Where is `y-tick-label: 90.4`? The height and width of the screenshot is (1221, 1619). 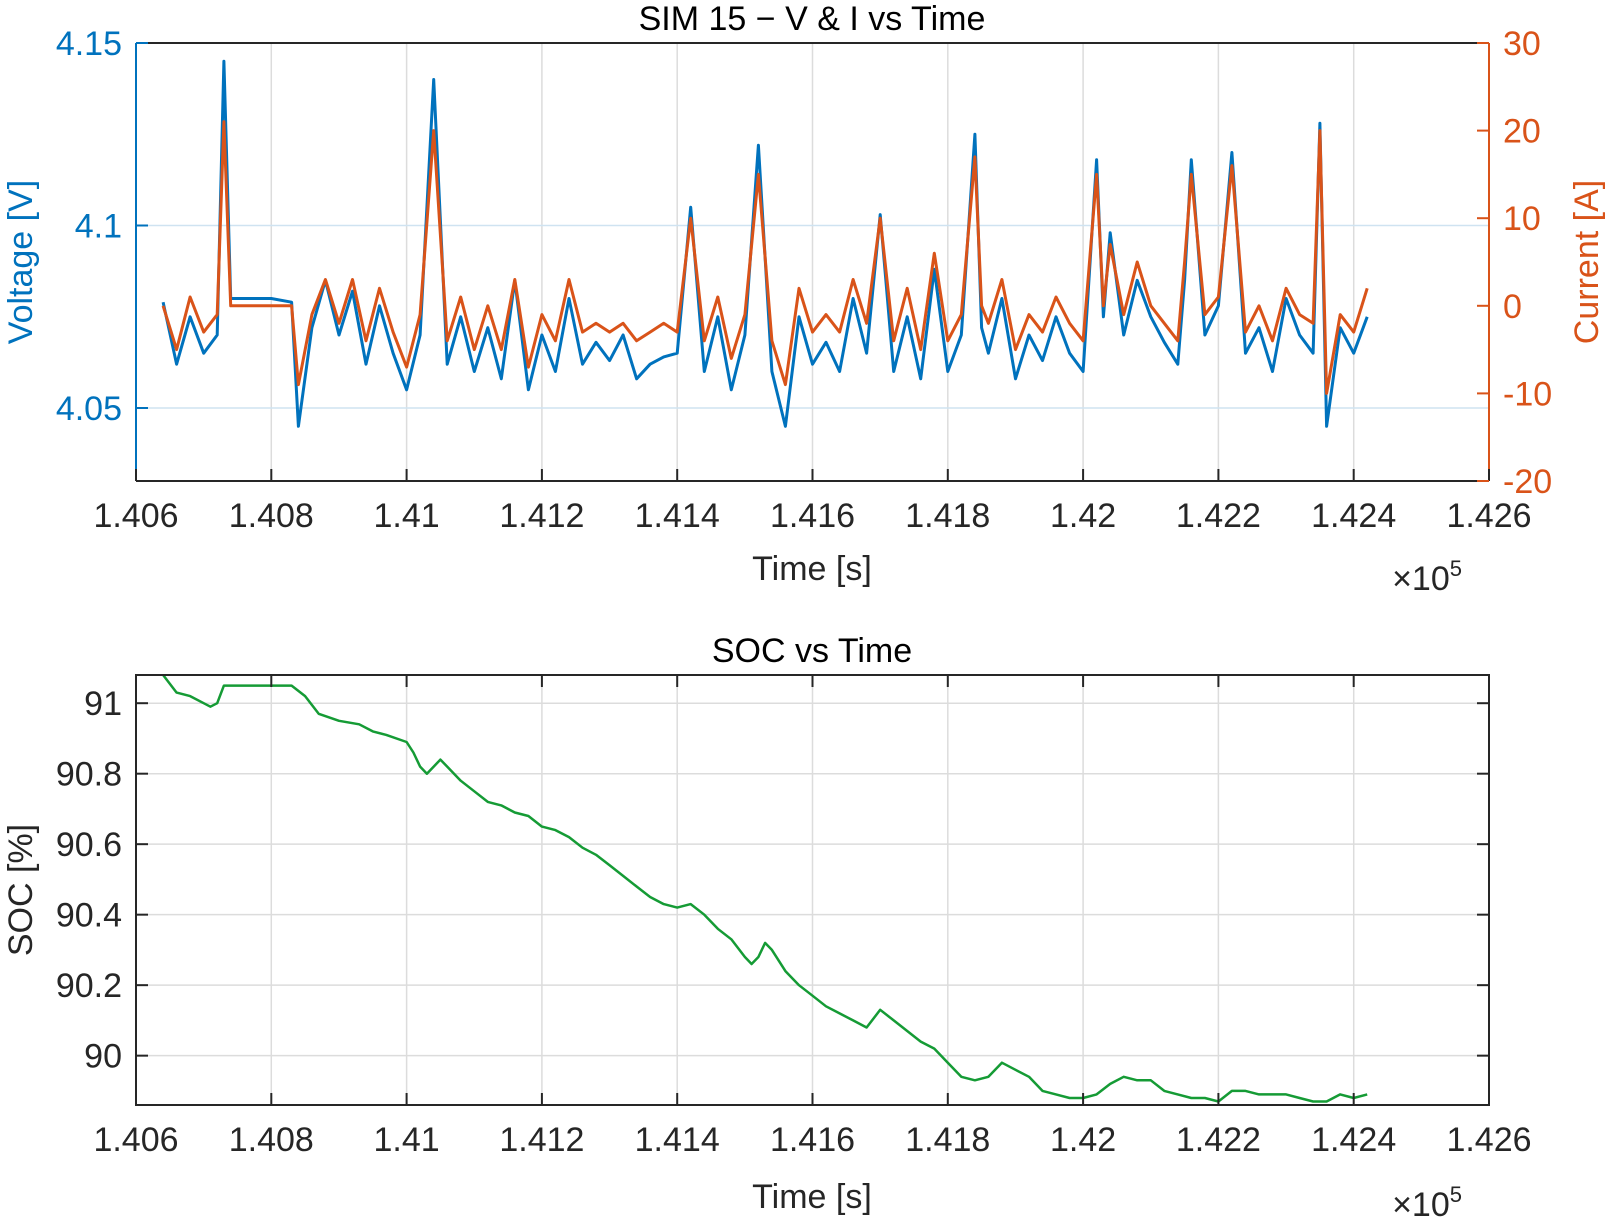
y-tick-label: 90.4 is located at coordinates (89, 916).